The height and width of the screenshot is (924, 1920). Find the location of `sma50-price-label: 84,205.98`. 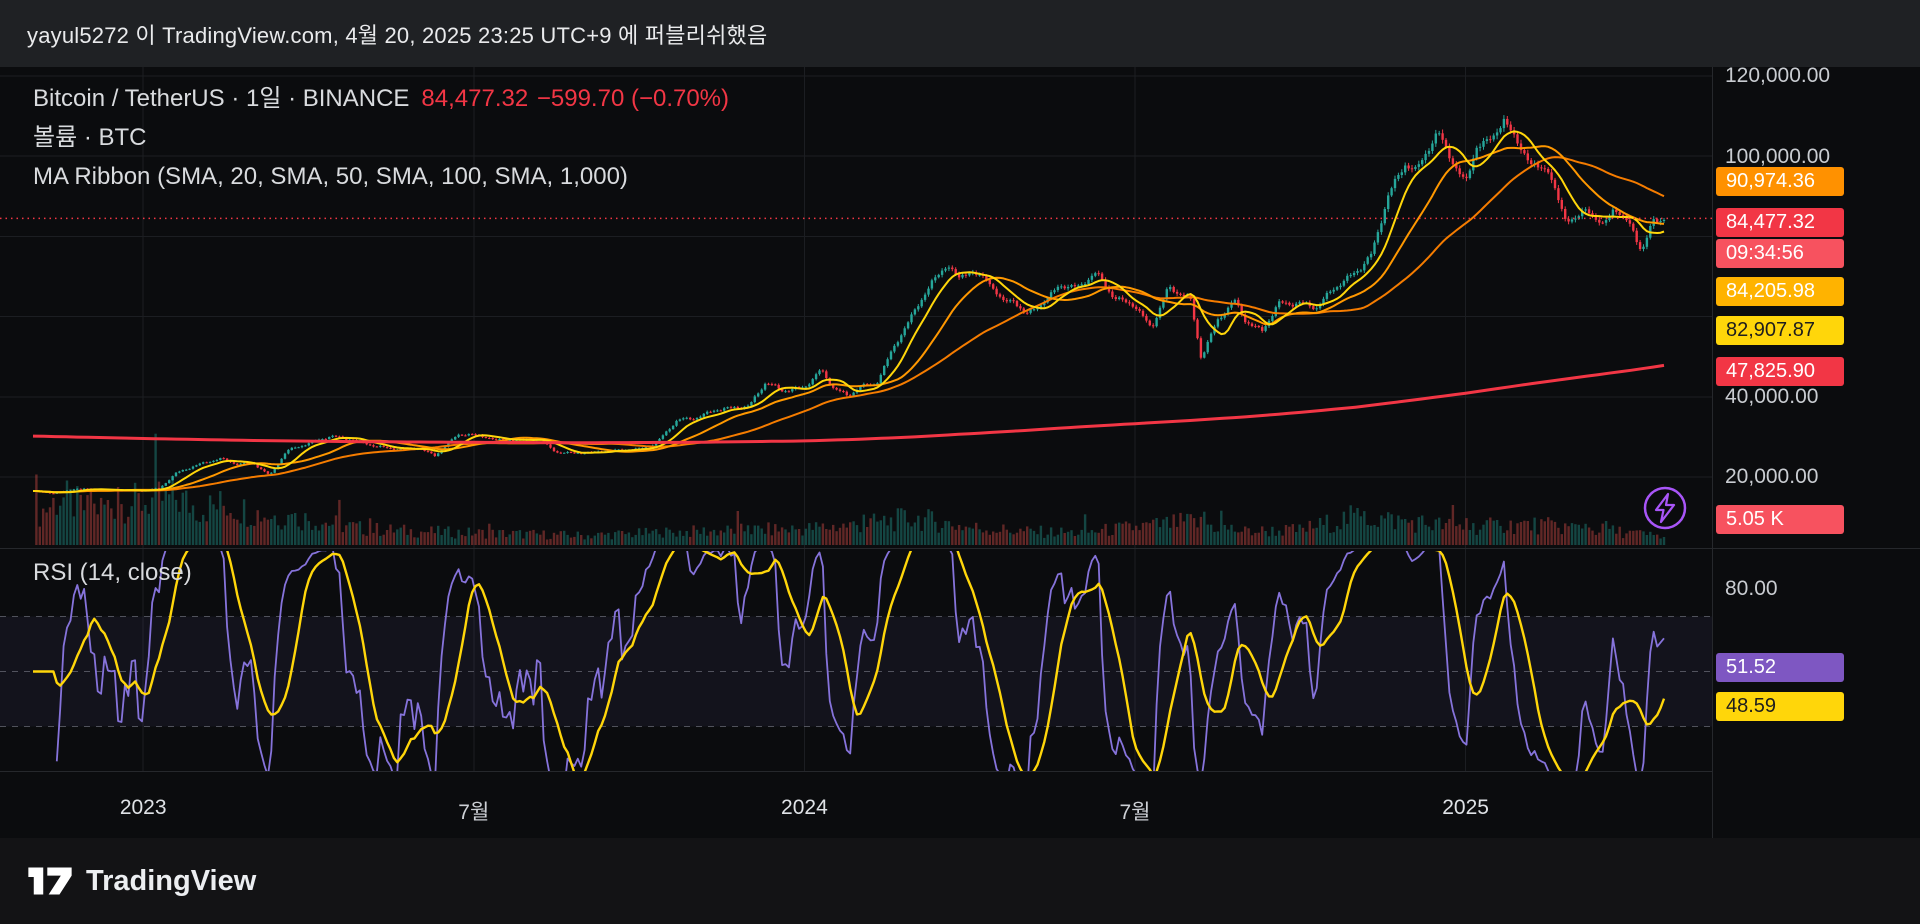

sma50-price-label: 84,205.98 is located at coordinates (1780, 291).